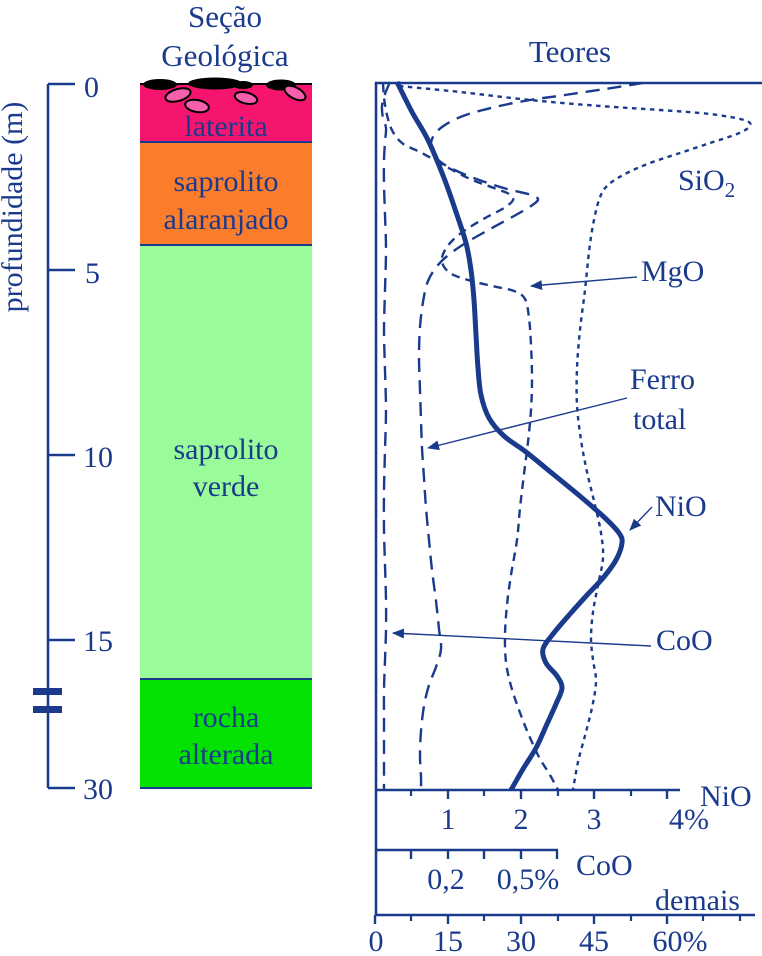 Image resolution: width=762 pixels, height=956 pixels. I want to click on depth-tick-5: 5, so click(92, 273).